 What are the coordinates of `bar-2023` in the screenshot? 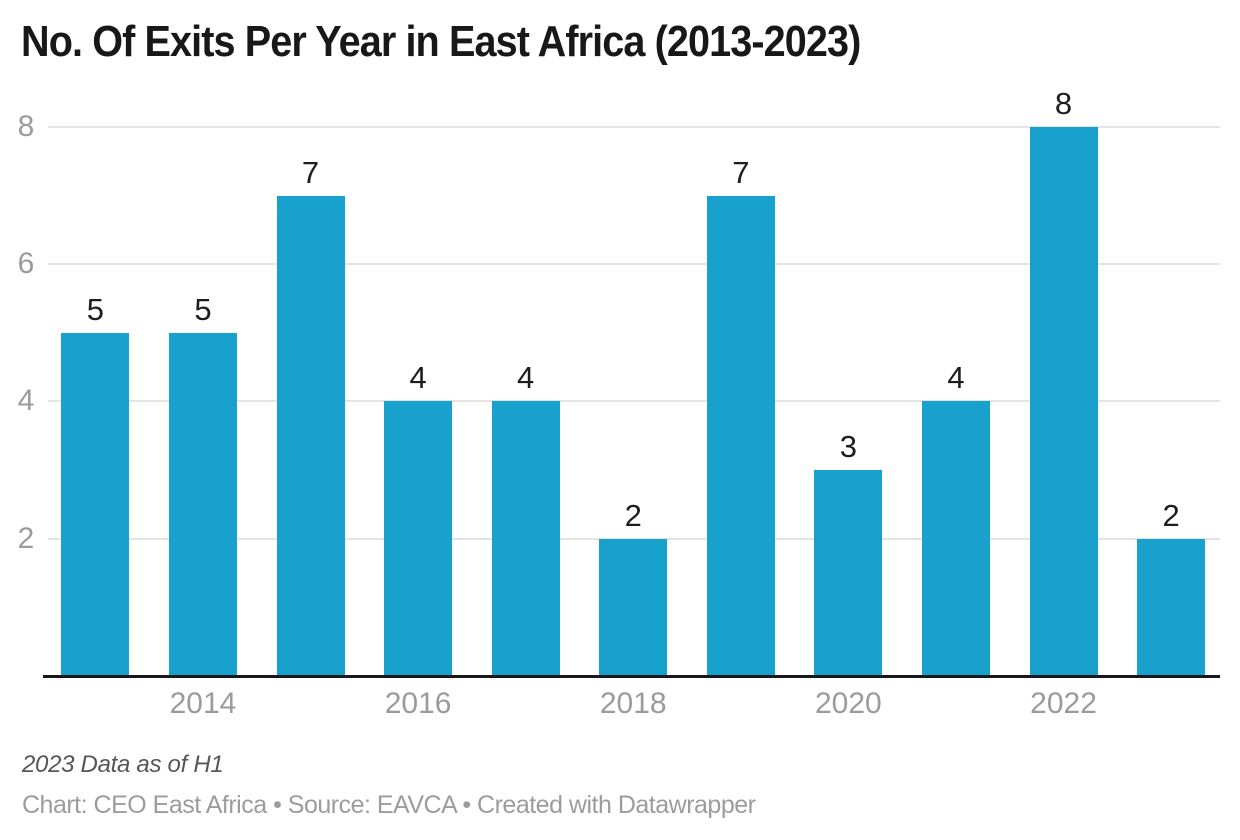 It's located at (1171, 607).